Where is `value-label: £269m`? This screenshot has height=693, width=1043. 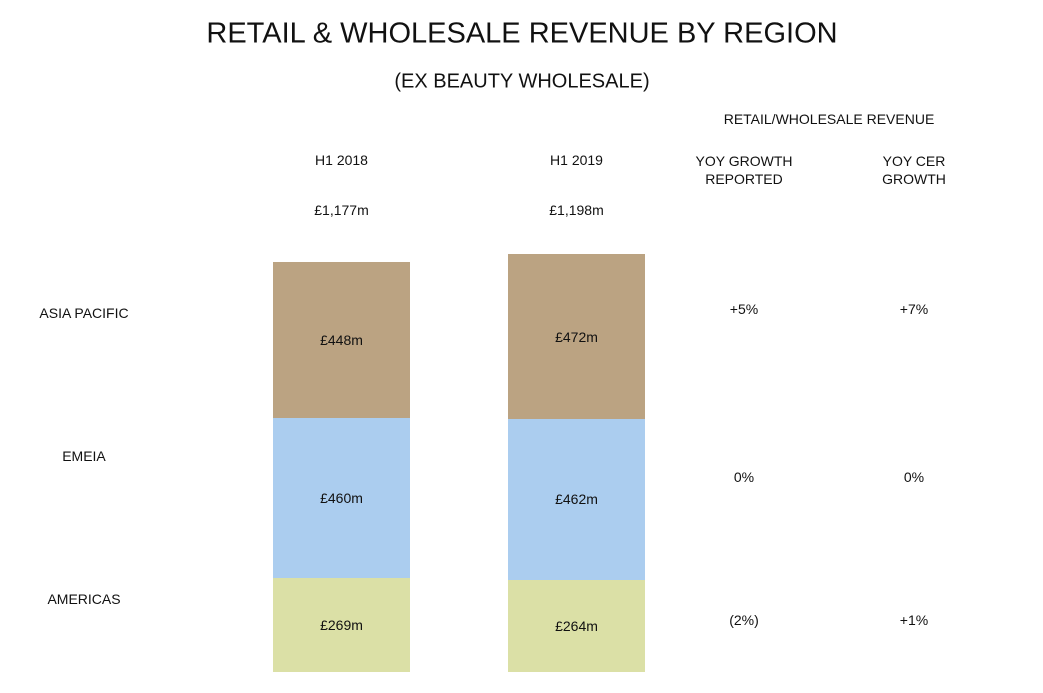 value-label: £269m is located at coordinates (341, 625).